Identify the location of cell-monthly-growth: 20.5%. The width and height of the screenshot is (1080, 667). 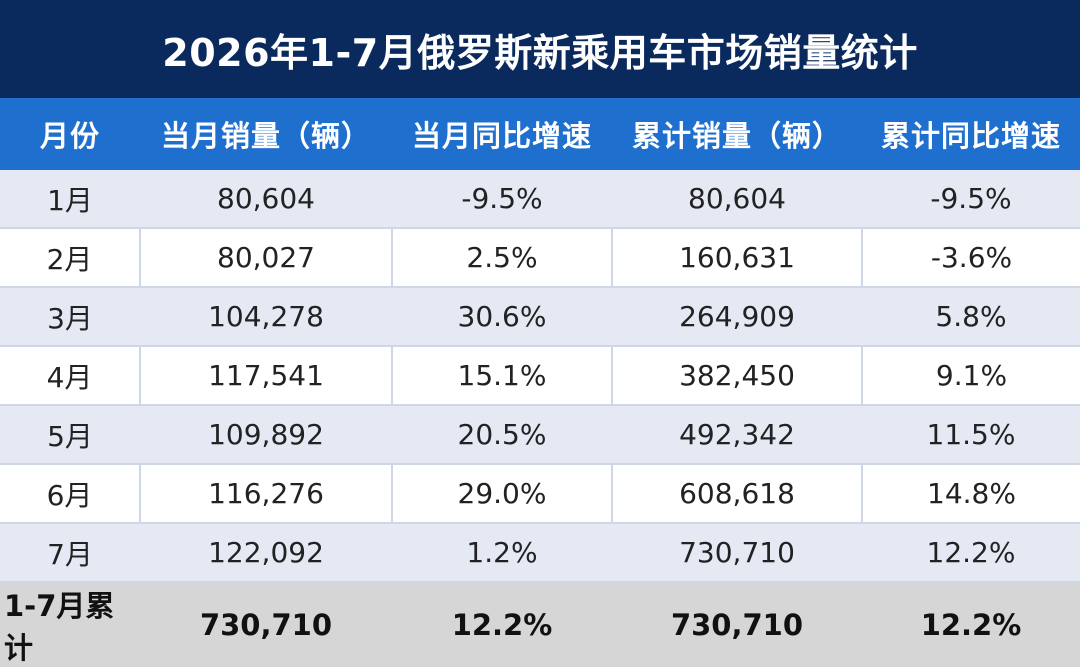
(502, 435).